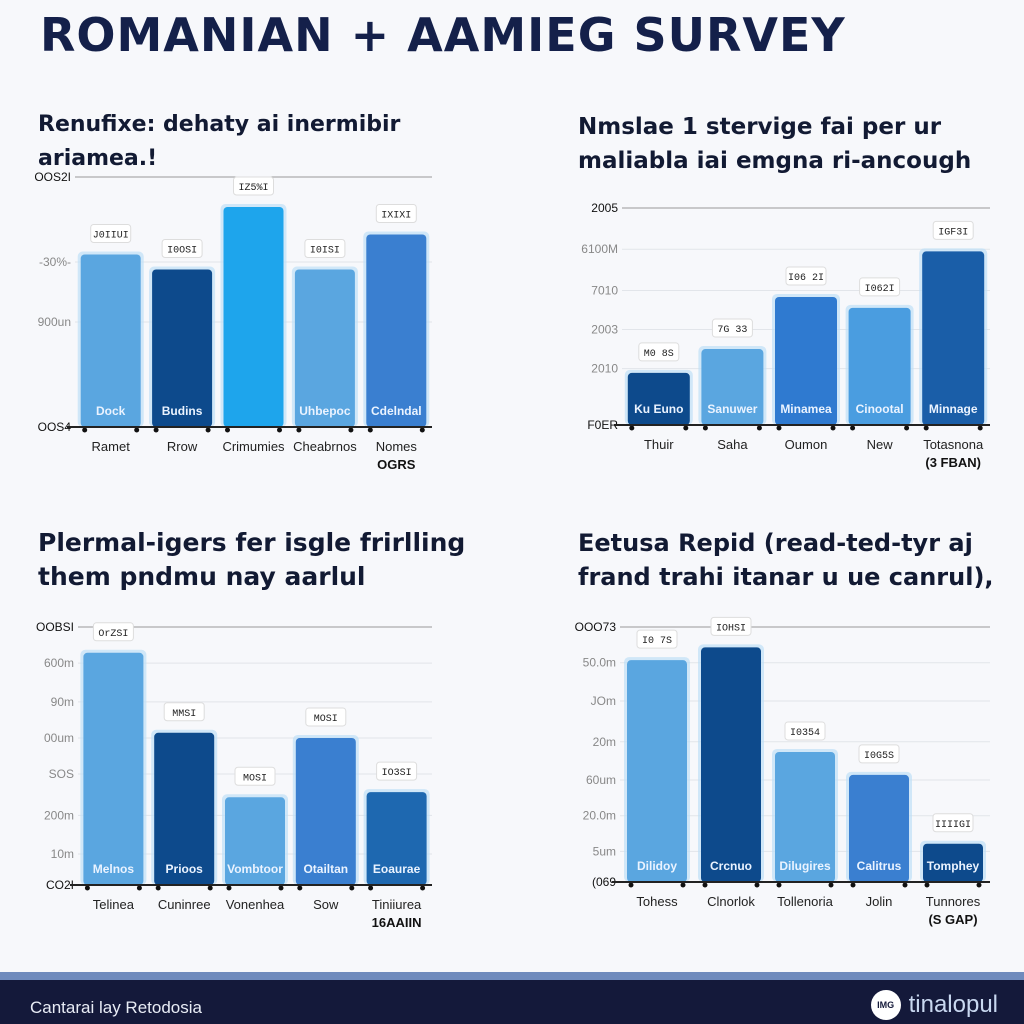 The image size is (1024, 1024). What do you see at coordinates (657, 866) in the screenshot?
I see `bar-inner-label: Dilidoy` at bounding box center [657, 866].